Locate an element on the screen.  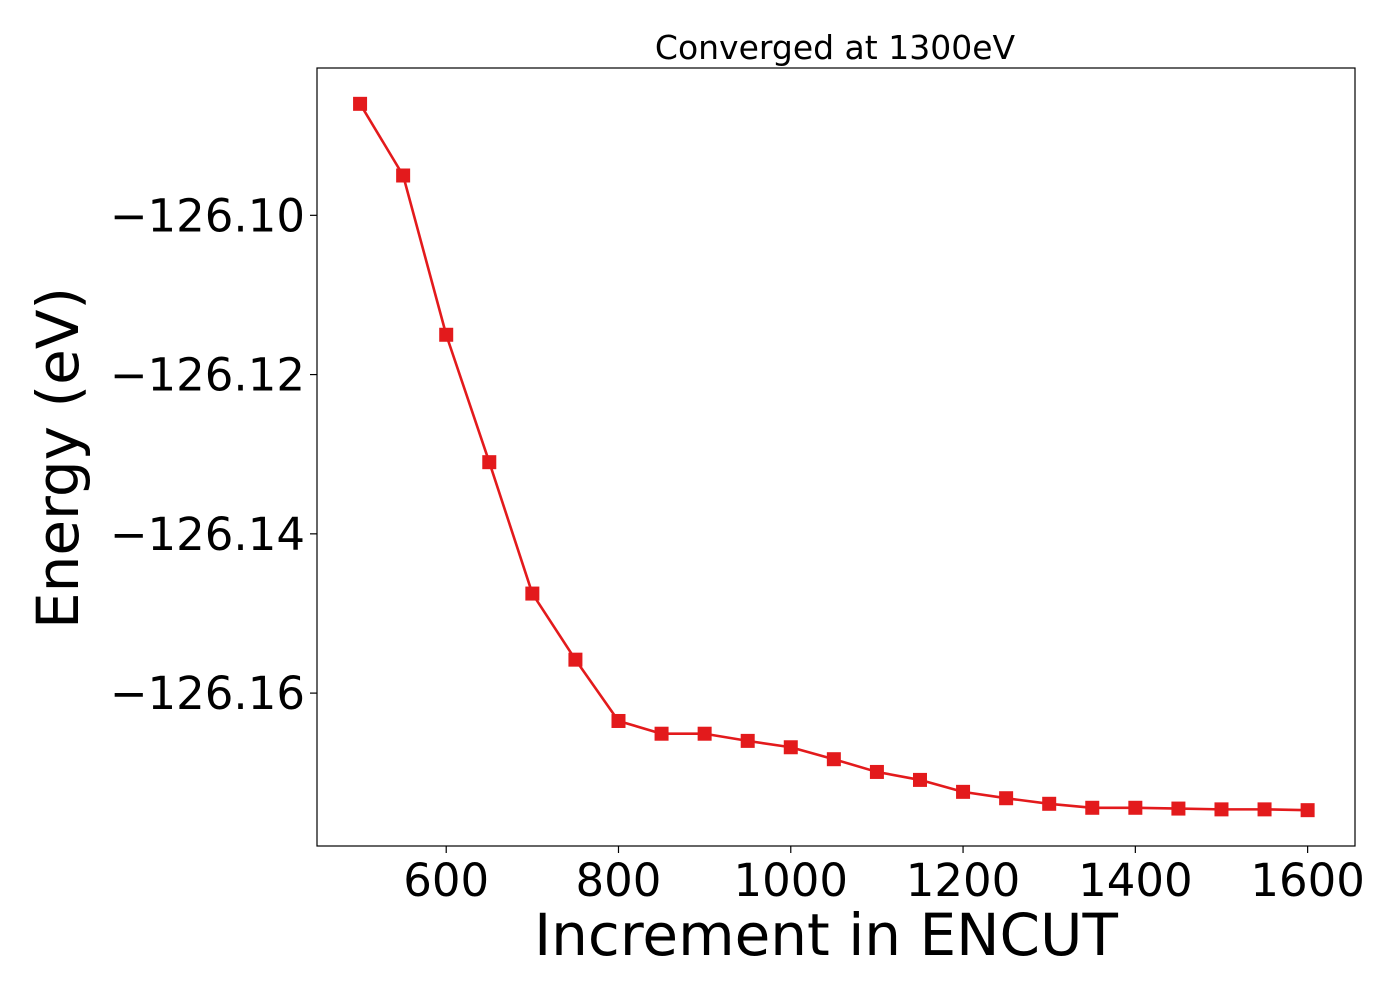
x-tick-label: 600 is located at coordinates (446, 880).